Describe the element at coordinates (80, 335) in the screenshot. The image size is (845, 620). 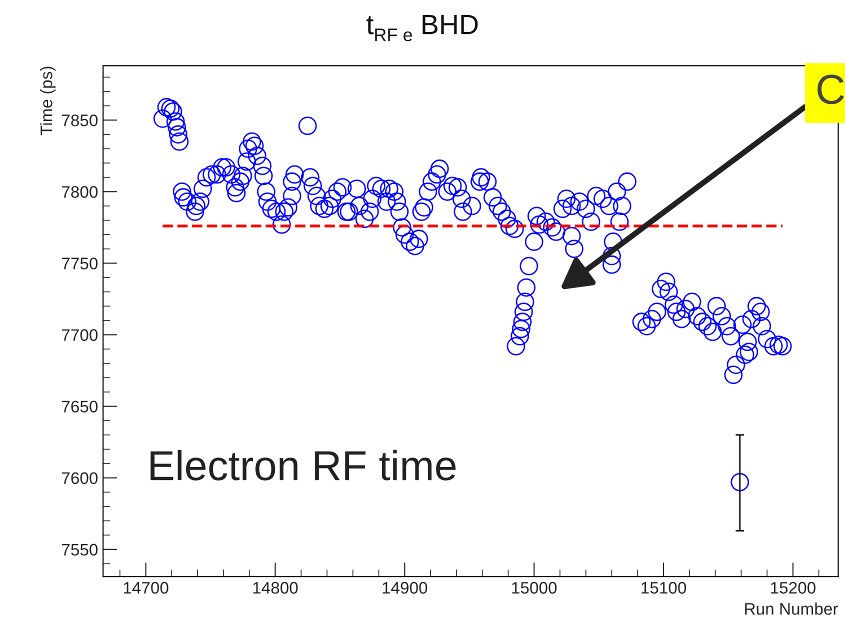
I see `y-tick-label: 7700` at that location.